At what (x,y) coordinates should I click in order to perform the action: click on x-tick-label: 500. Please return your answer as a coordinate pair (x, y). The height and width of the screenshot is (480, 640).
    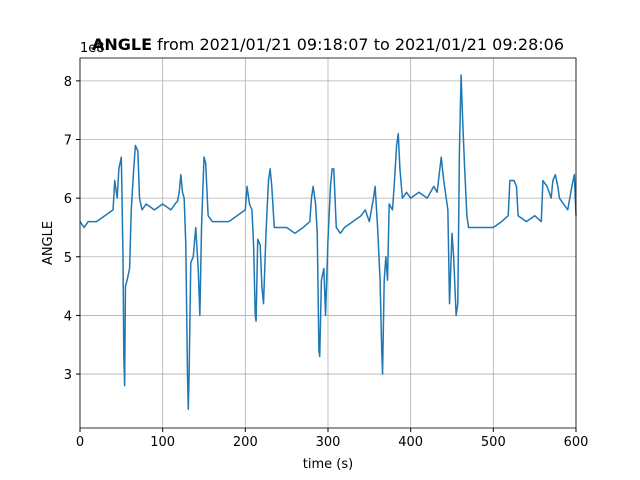
    Looking at the image, I should click on (493, 442).